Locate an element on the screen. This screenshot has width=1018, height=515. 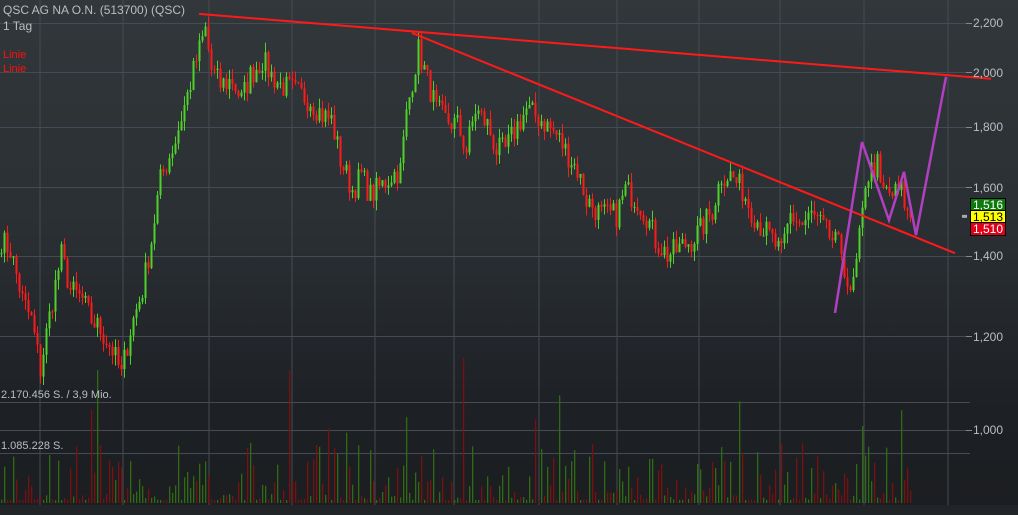
y-tick-label: 1,600 is located at coordinates (988, 188).